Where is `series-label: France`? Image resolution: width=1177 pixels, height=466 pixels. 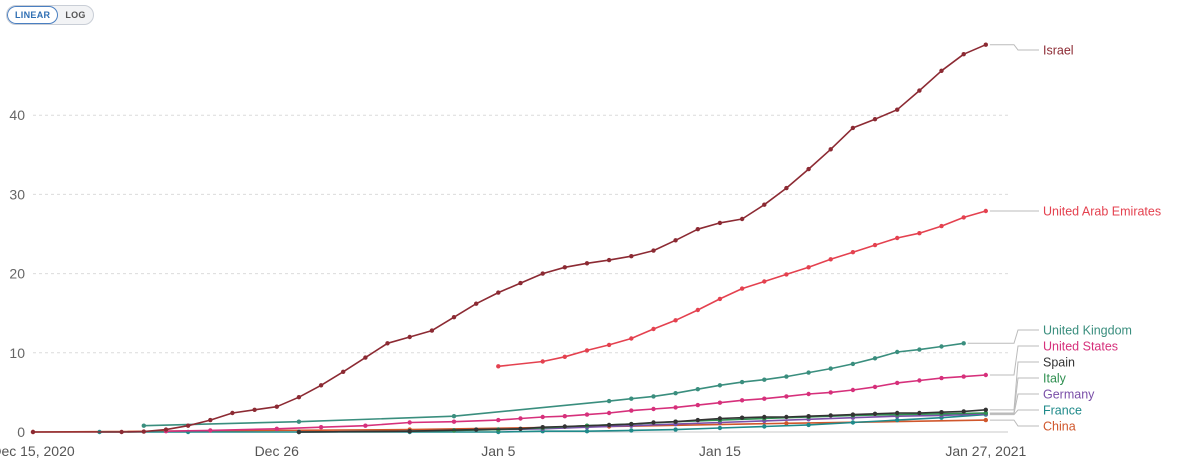
series-label: France is located at coordinates (1062, 411).